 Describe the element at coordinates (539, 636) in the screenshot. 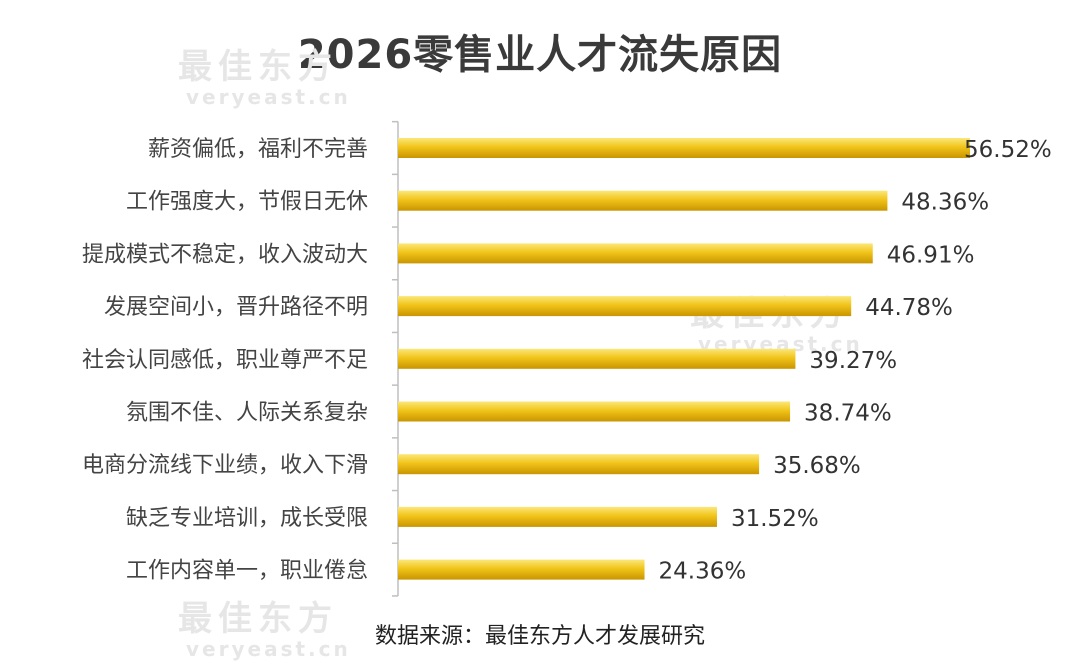

I see `data-source-note: 数据来源：最佳东方人才发展研究` at that location.